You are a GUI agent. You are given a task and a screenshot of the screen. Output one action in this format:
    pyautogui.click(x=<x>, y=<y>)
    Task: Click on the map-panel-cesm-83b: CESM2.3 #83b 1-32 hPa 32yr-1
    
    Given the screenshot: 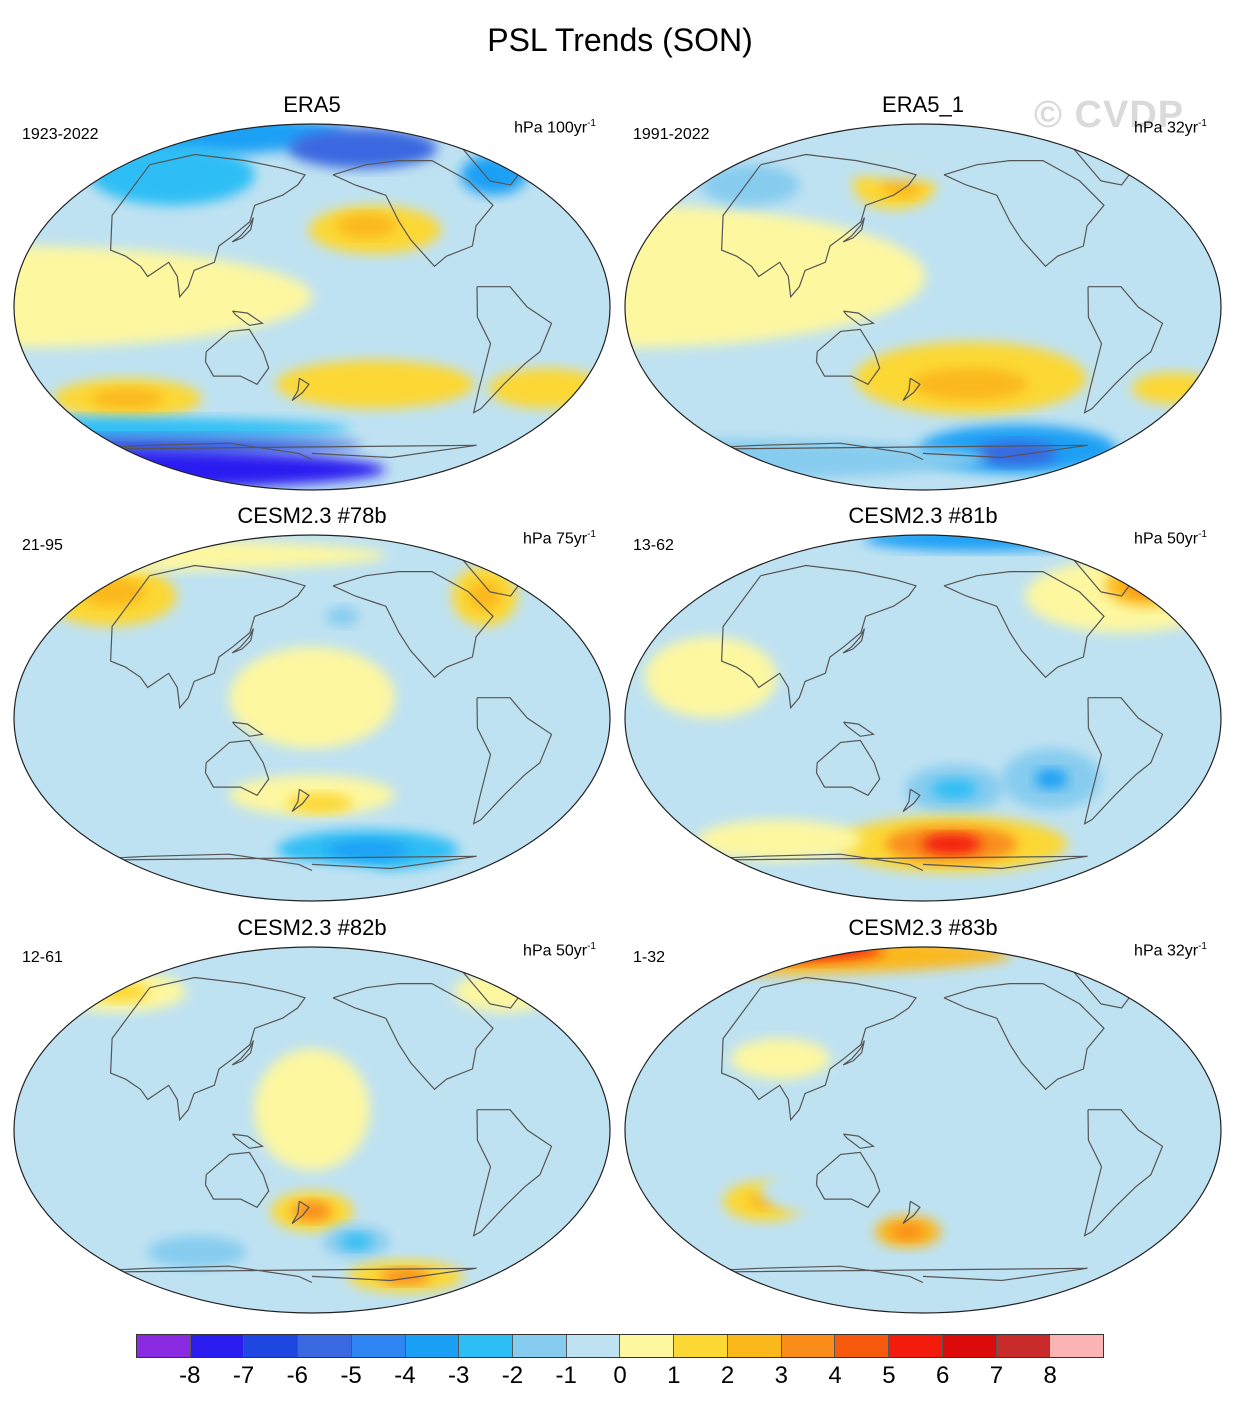 What is the action you would take?
    pyautogui.click(x=923, y=1114)
    